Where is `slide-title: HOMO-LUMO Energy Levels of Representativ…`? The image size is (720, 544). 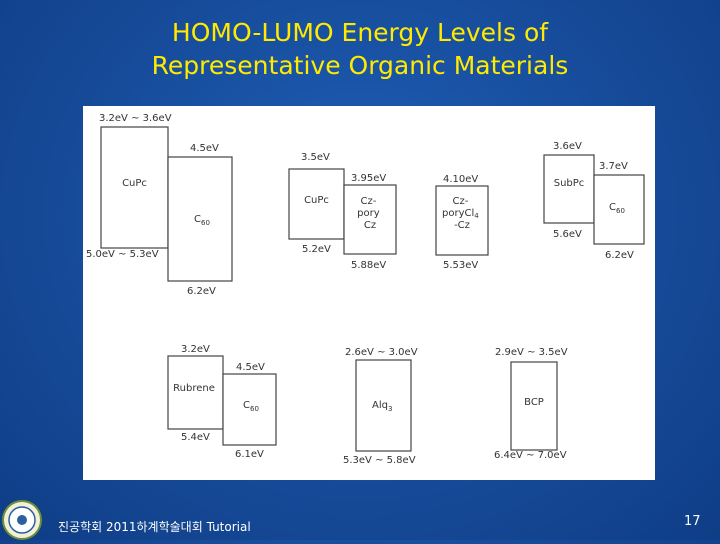
slide-title: HOMO-LUMO Energy Levels of Representativ… is located at coordinates (360, 49).